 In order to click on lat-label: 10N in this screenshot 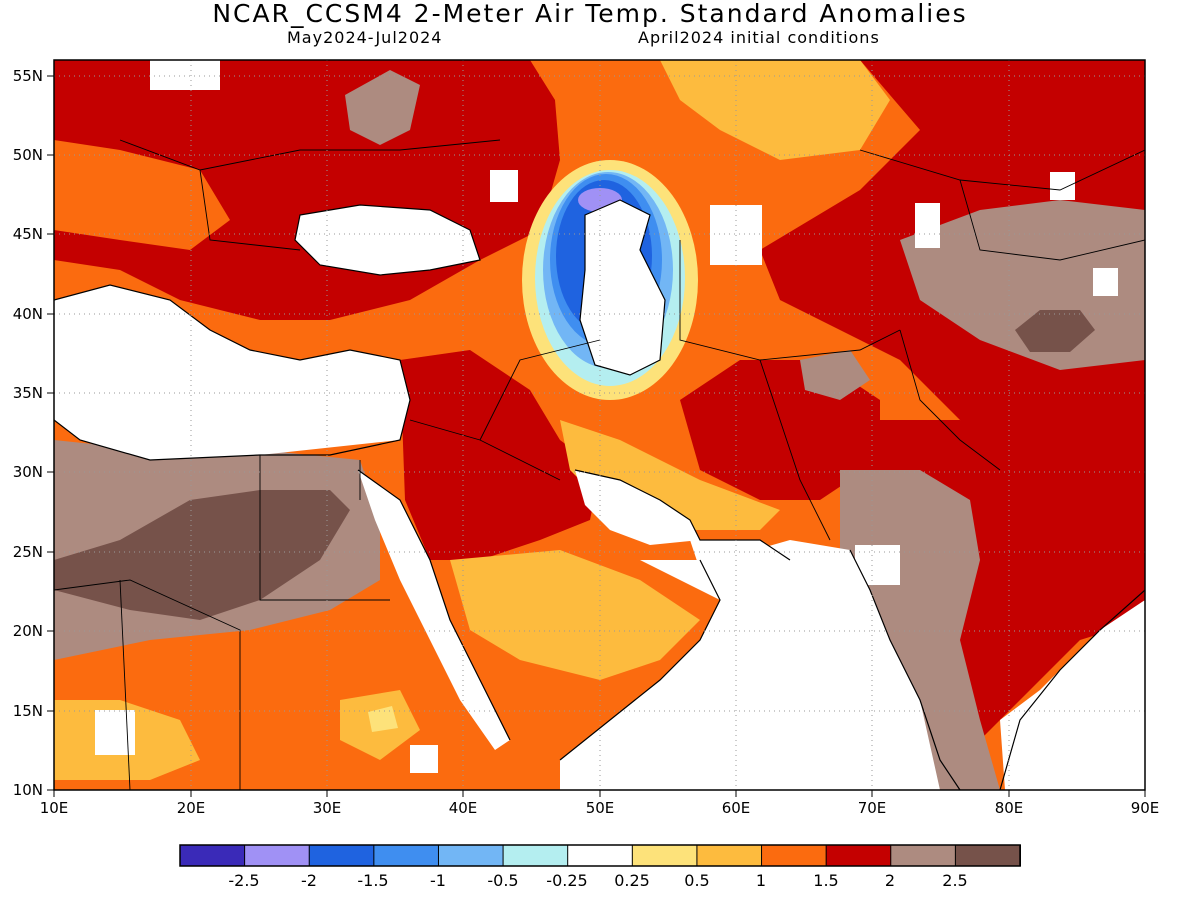, I will do `click(28, 790)`.